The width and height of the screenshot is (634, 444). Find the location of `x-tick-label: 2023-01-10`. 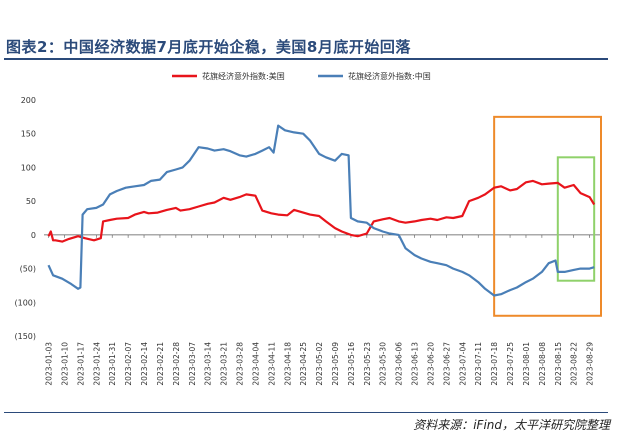

x-tick-label: 2023-01-10 is located at coordinates (64, 364).